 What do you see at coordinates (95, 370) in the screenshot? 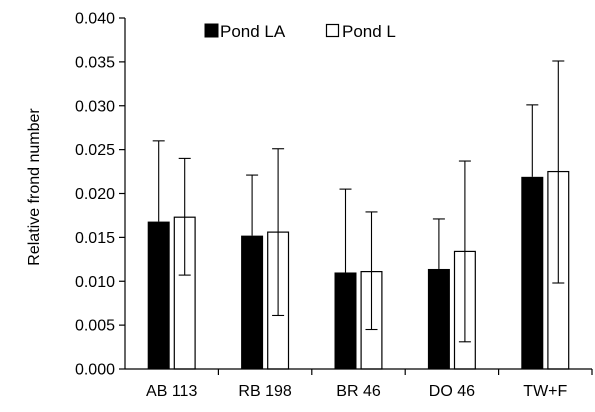
I see `y-tick-label: 0.000` at bounding box center [95, 370].